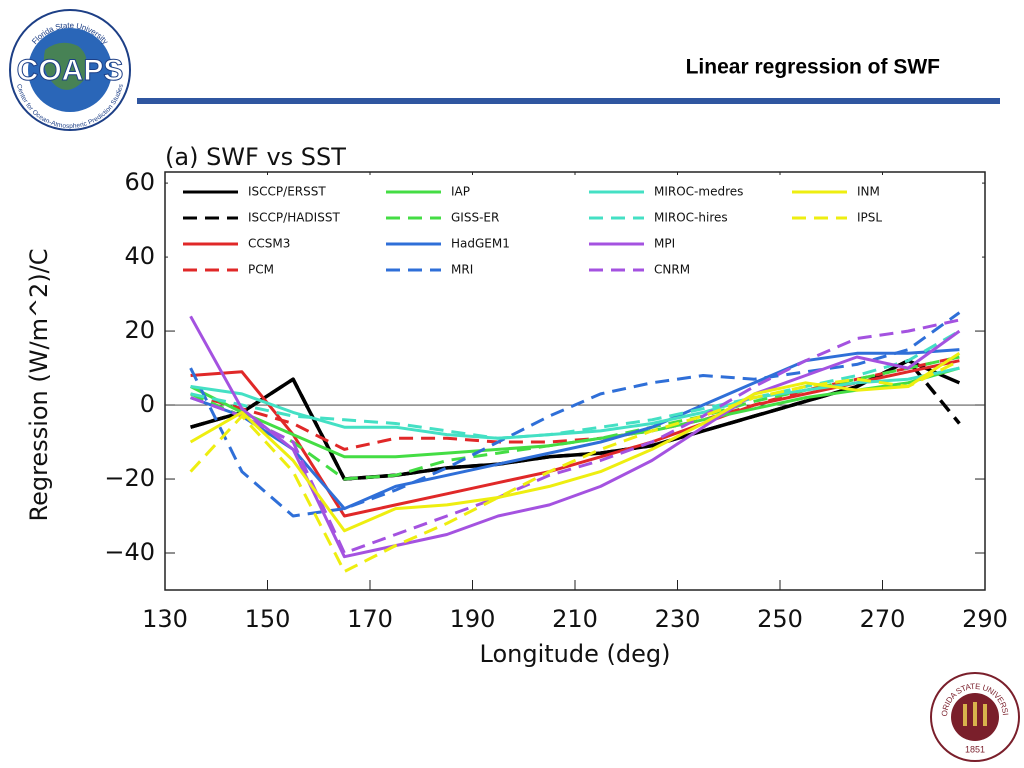 The height and width of the screenshot is (768, 1024). Describe the element at coordinates (698, 192) in the screenshot. I see `legend-label: MIROC-medres` at that location.